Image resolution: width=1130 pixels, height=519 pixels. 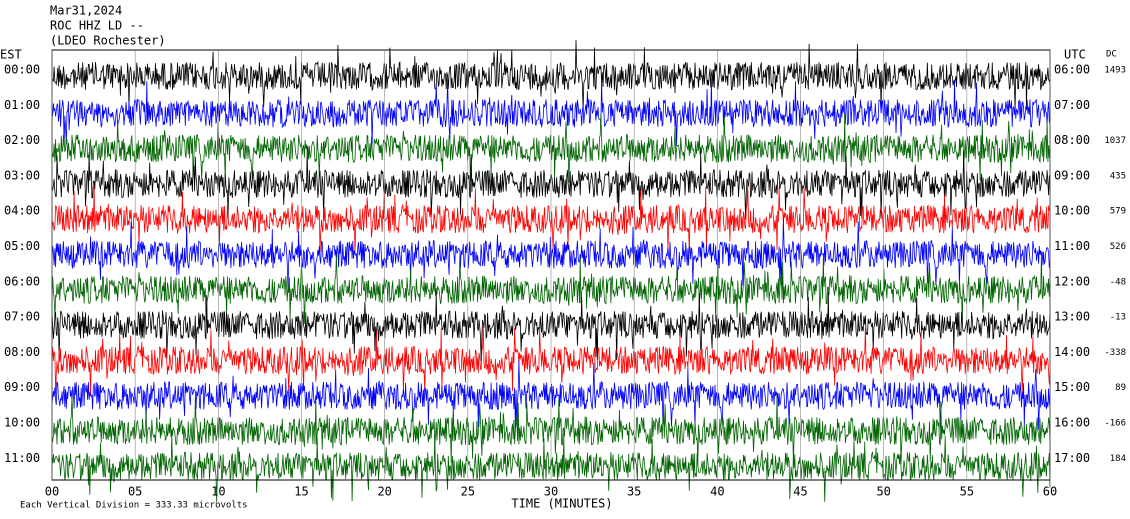 What do you see at coordinates (301, 492) in the screenshot?
I see `x-tick-label: 15` at bounding box center [301, 492].